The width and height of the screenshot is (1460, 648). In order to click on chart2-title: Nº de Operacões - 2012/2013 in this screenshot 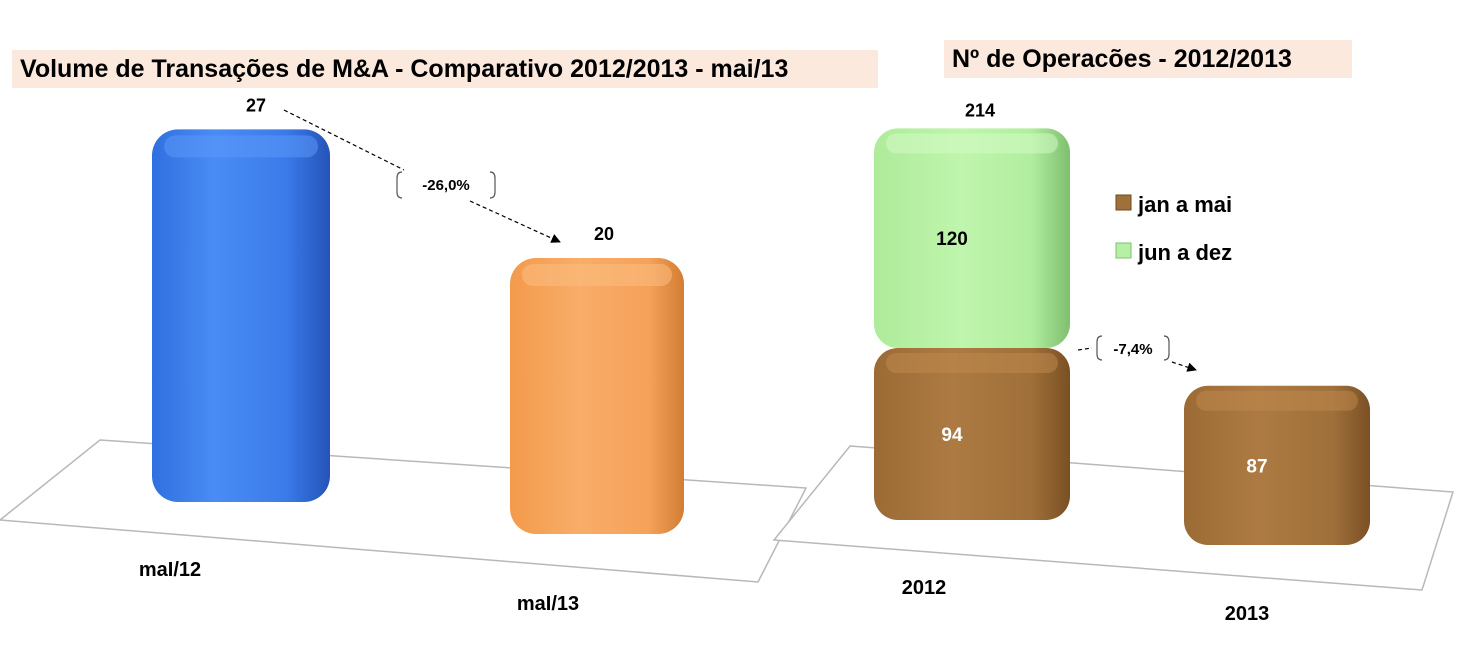, I will do `click(1148, 59)`.